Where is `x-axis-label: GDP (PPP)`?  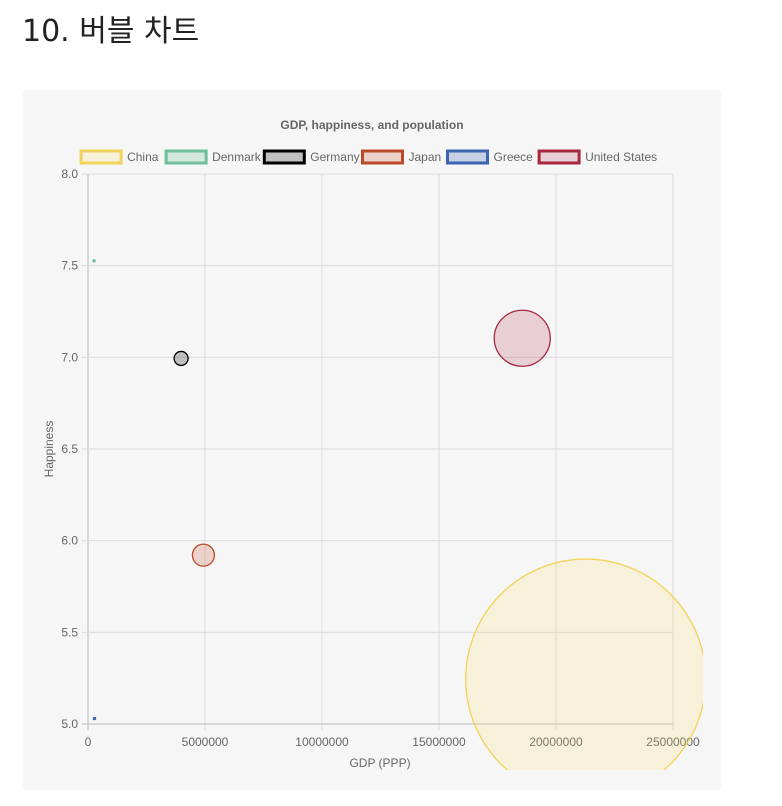
x-axis-label: GDP (PPP) is located at coordinates (379, 763).